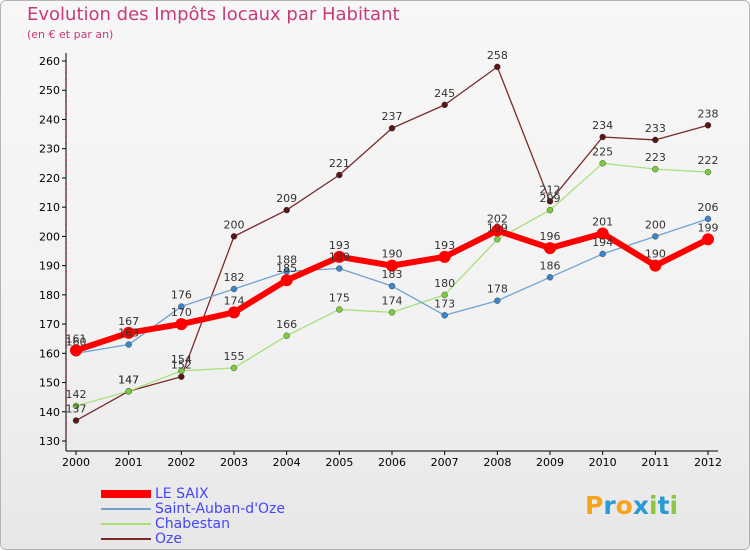 Image resolution: width=750 pixels, height=551 pixels. Describe the element at coordinates (182, 494) in the screenshot. I see `legend-label: LE SAIX` at that location.